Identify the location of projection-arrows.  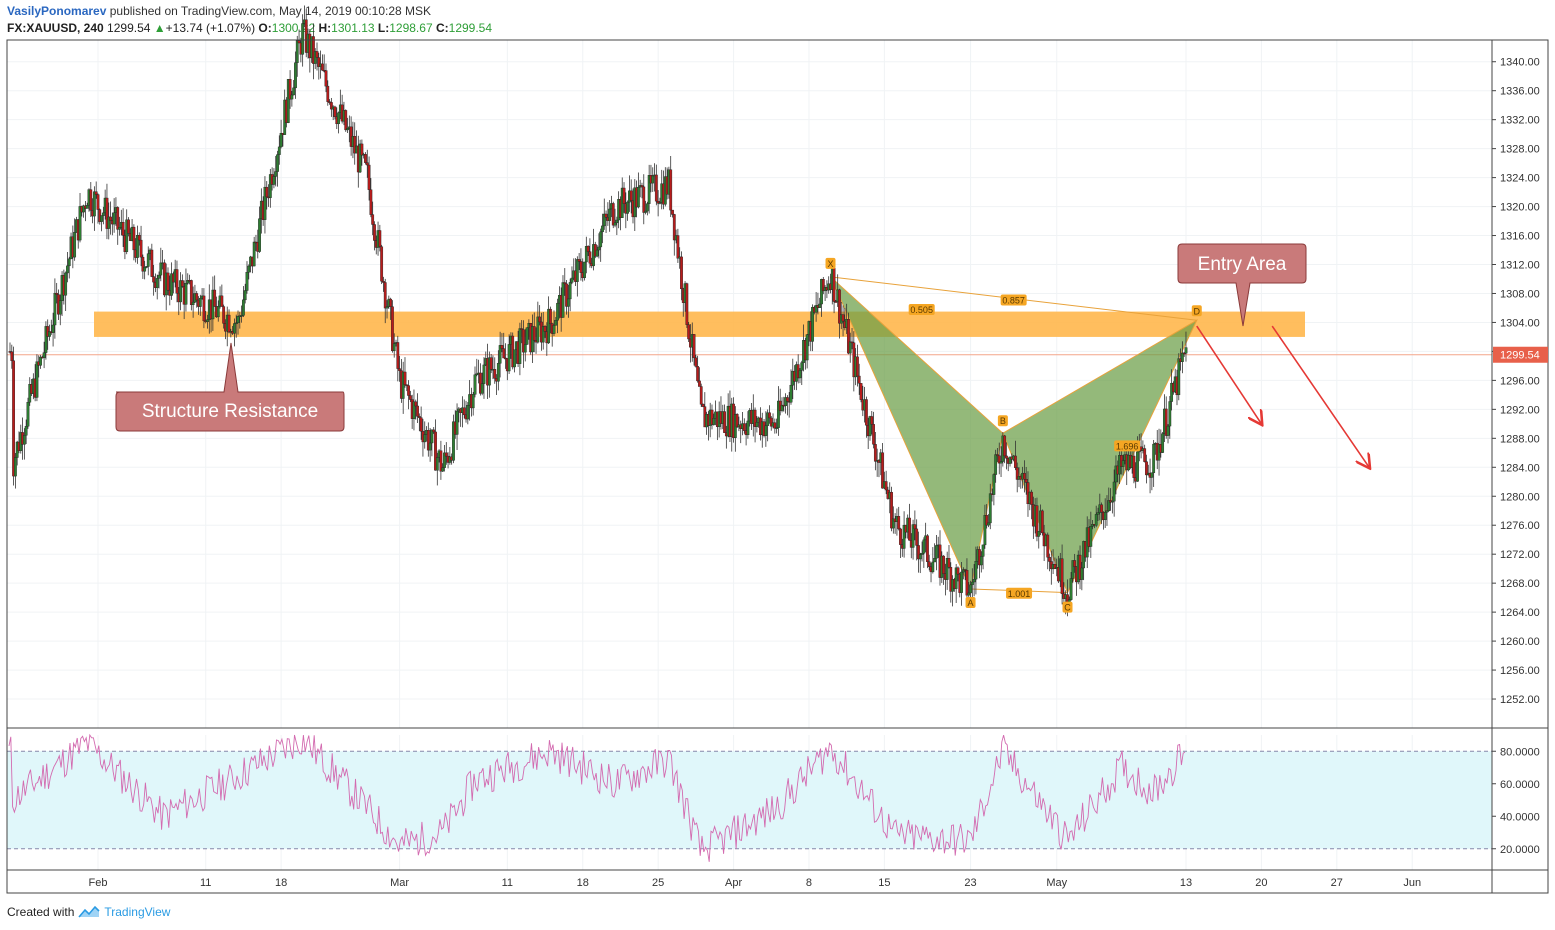
(1282, 396).